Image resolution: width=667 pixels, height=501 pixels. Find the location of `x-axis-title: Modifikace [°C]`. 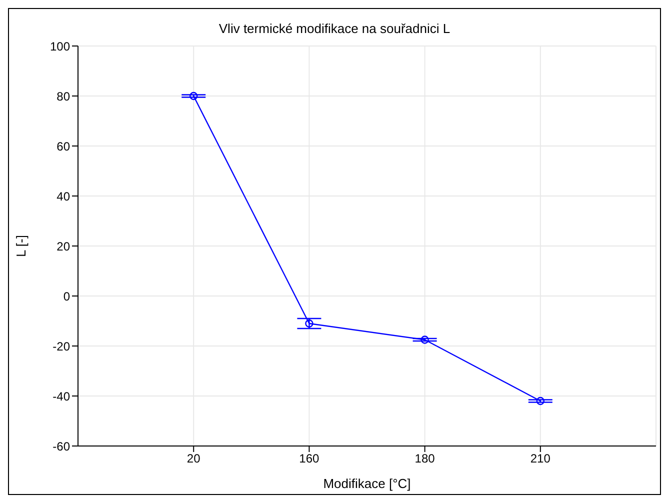

x-axis-title: Modifikace [°C] is located at coordinates (367, 483).